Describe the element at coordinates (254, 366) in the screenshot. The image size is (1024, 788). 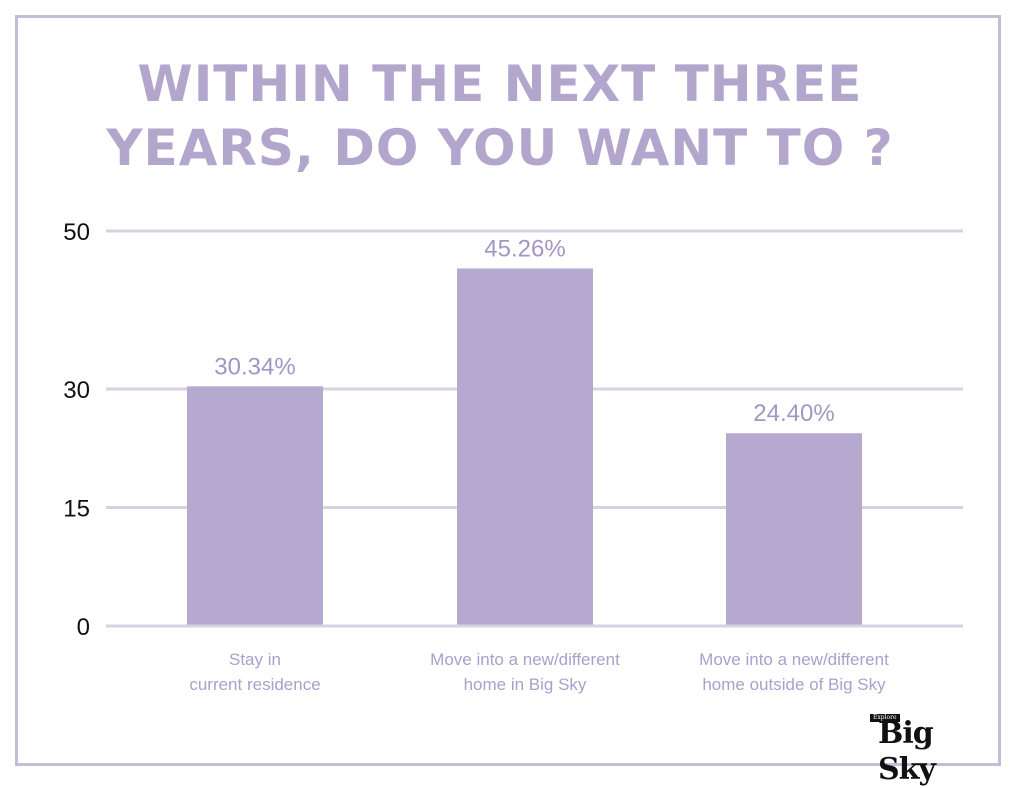
I see `data-label: 30.34%` at that location.